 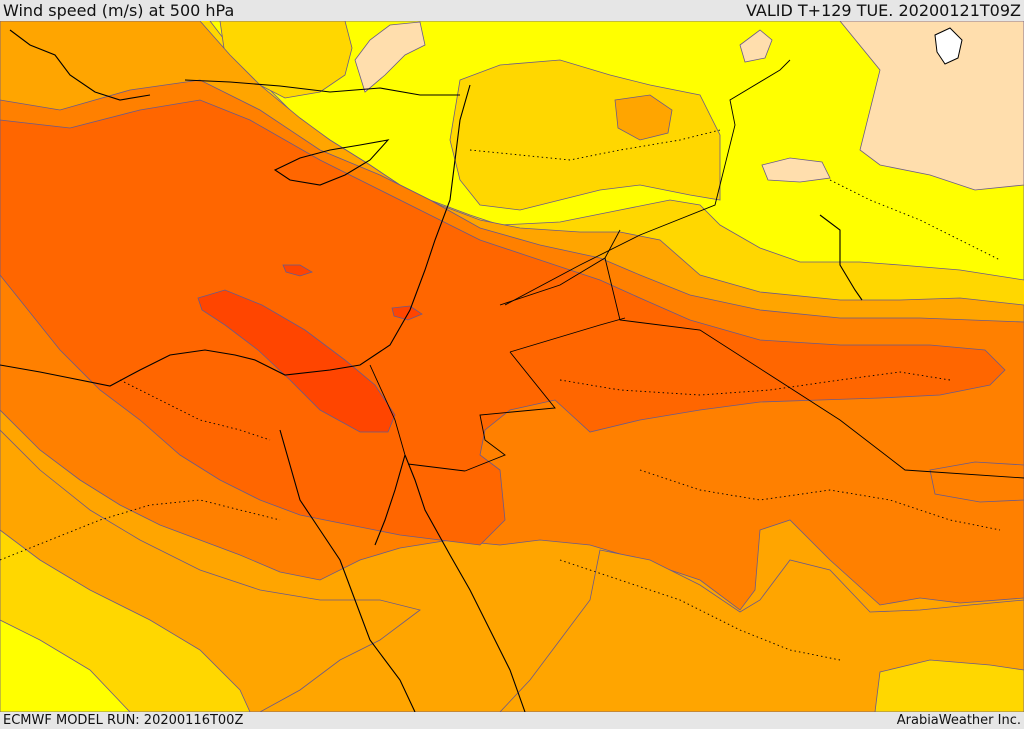 What do you see at coordinates (948, 46) in the screenshot?
I see `lake` at bounding box center [948, 46].